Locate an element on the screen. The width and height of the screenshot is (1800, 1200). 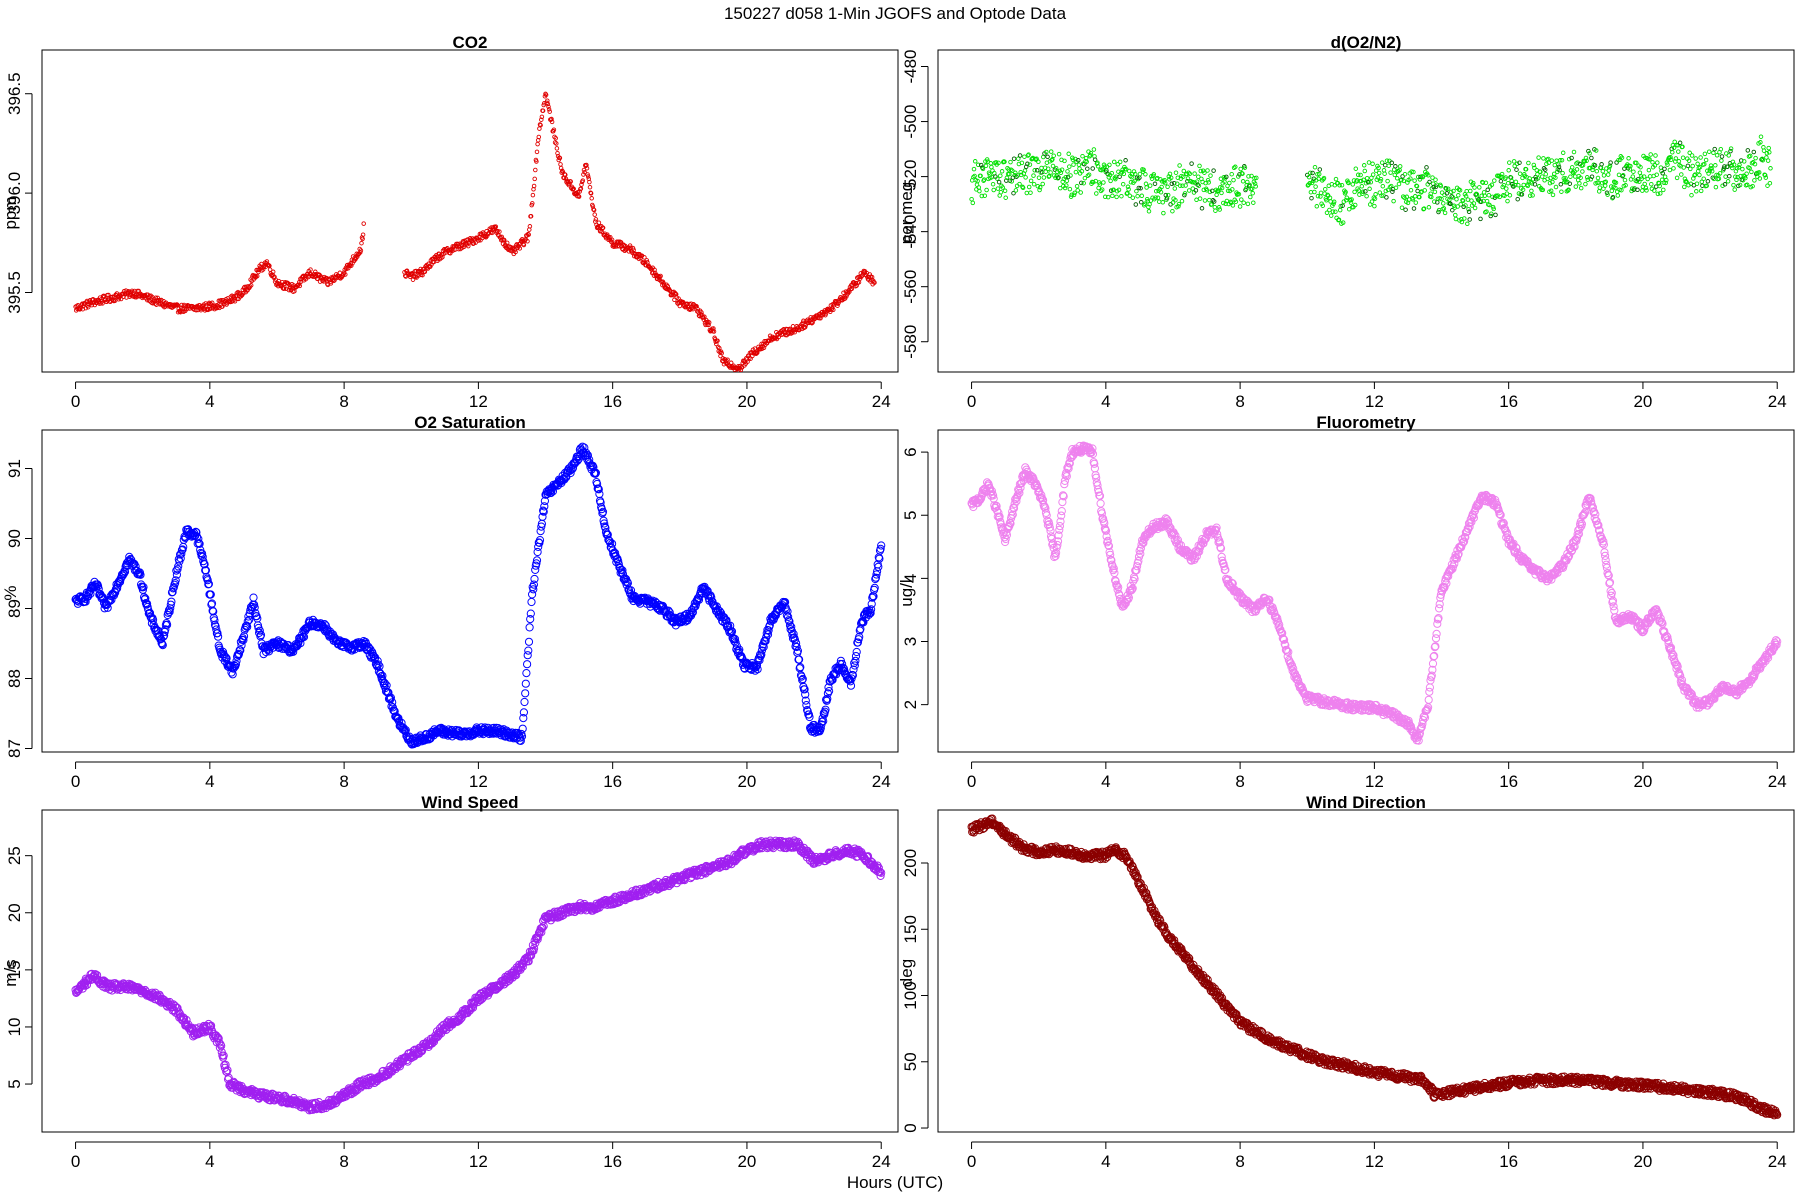
y-tick-label-fluor: 3 is located at coordinates (910, 641).